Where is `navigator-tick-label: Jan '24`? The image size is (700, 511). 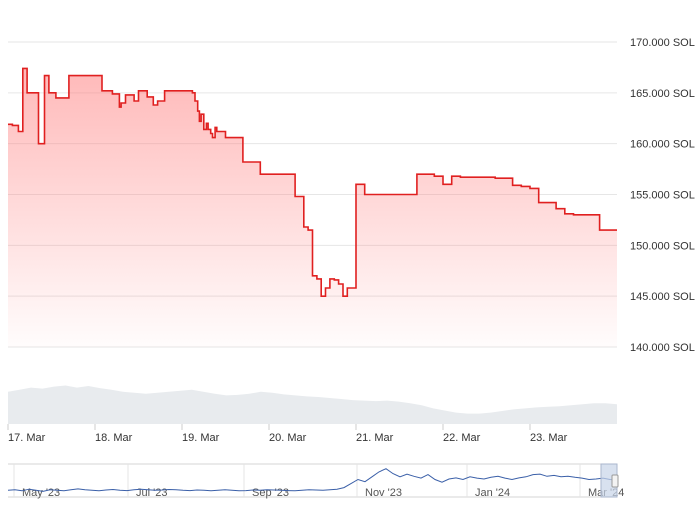 navigator-tick-label: Jan '24 is located at coordinates (492, 493).